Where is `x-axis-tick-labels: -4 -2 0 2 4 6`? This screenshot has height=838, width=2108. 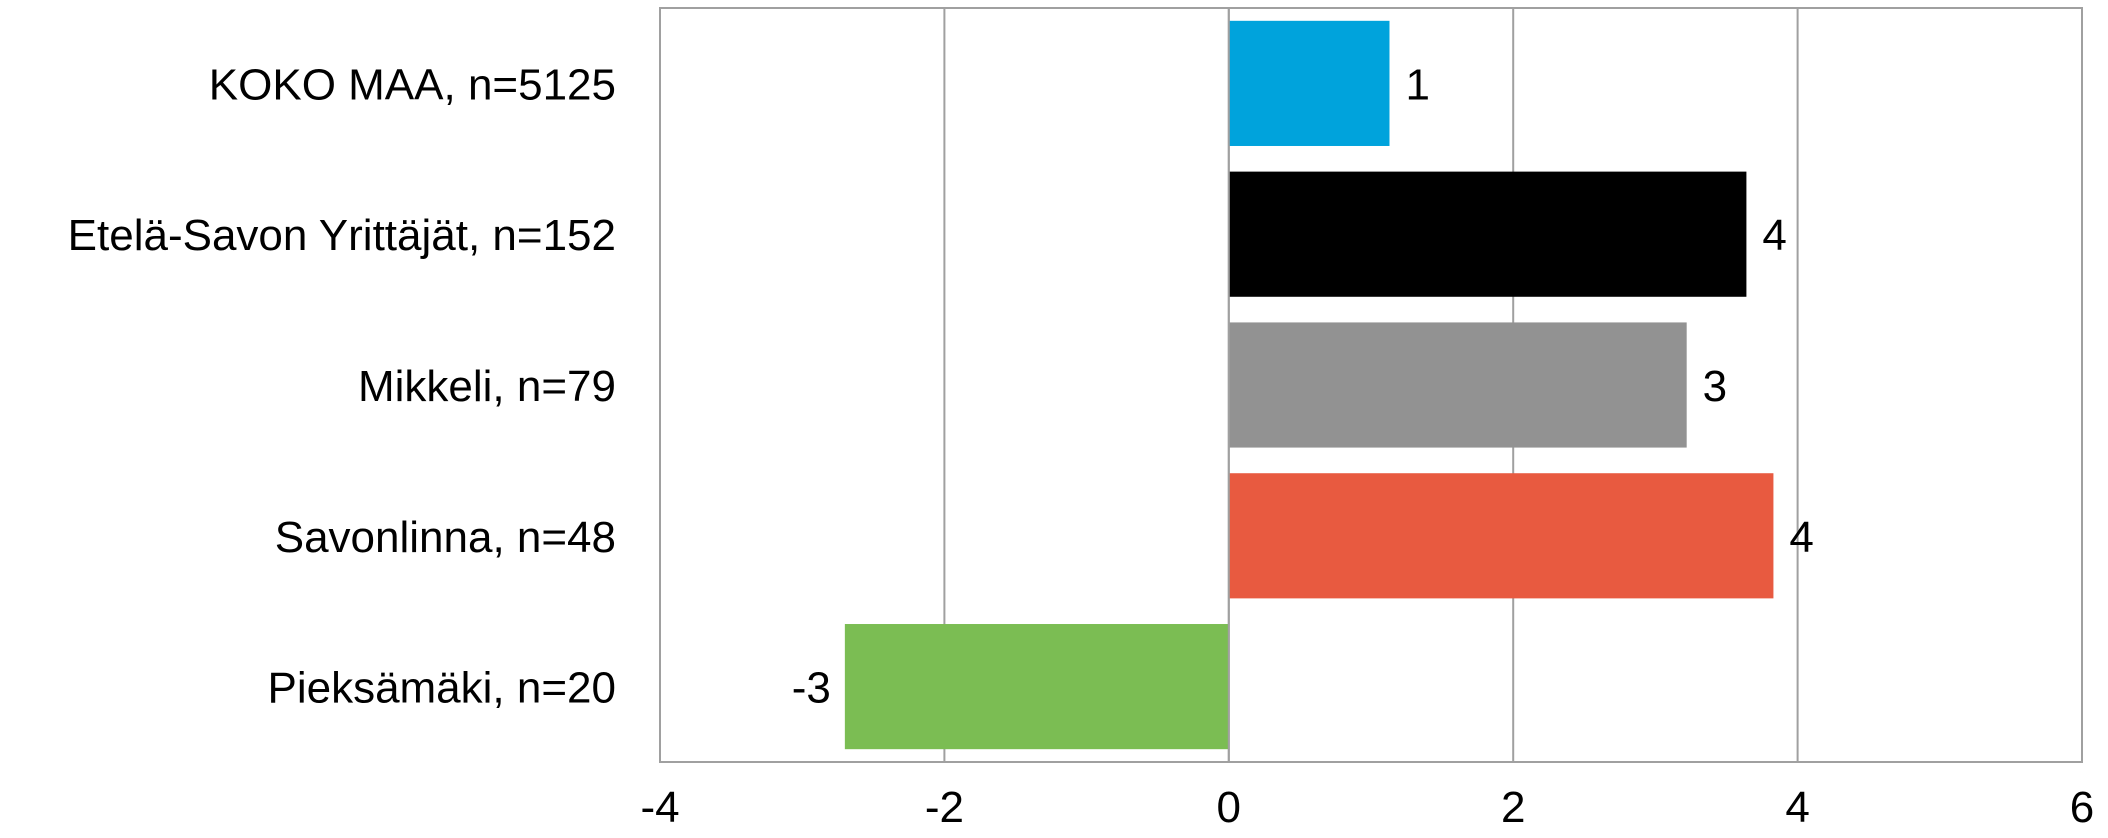 x-axis-tick-labels: -4 -2 0 2 4 6 is located at coordinates (1367, 807).